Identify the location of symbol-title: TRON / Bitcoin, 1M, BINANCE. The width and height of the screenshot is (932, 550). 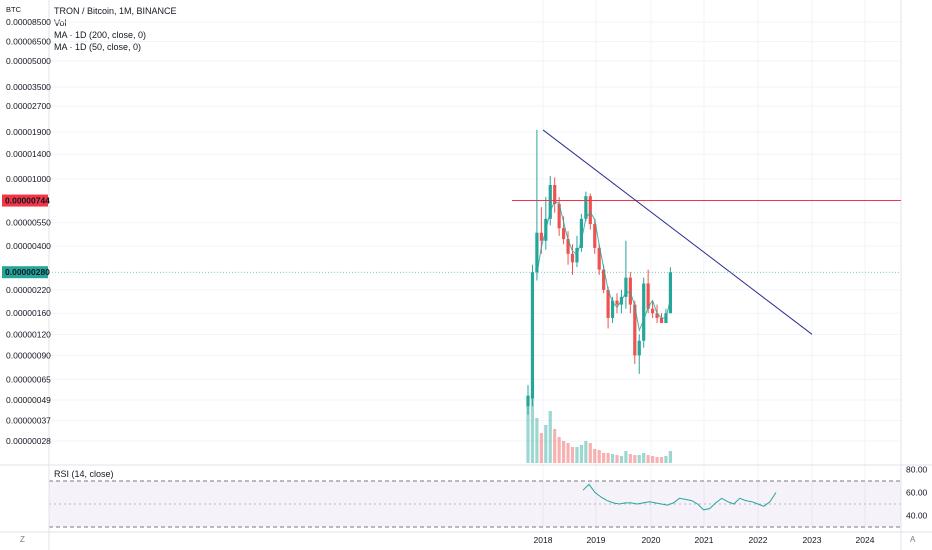
(115, 11).